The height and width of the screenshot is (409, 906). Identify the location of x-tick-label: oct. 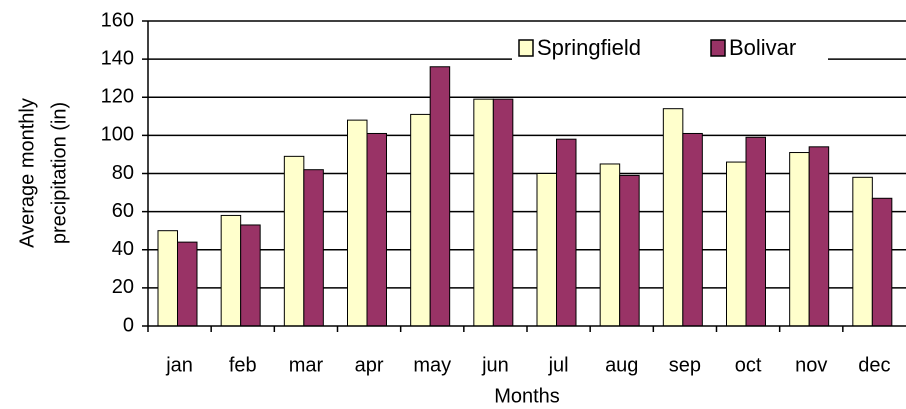
(748, 365).